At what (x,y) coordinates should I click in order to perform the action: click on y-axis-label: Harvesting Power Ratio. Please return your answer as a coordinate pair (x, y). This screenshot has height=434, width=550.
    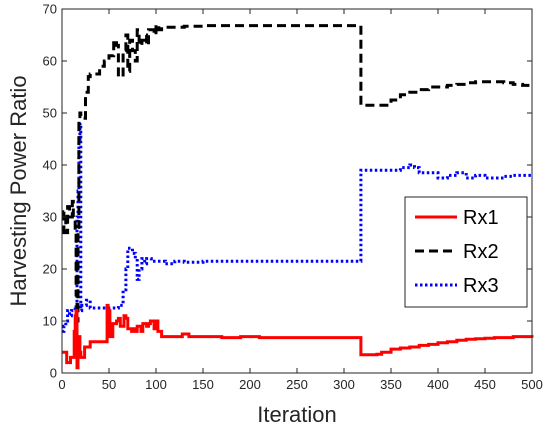
    Looking at the image, I should click on (18, 190).